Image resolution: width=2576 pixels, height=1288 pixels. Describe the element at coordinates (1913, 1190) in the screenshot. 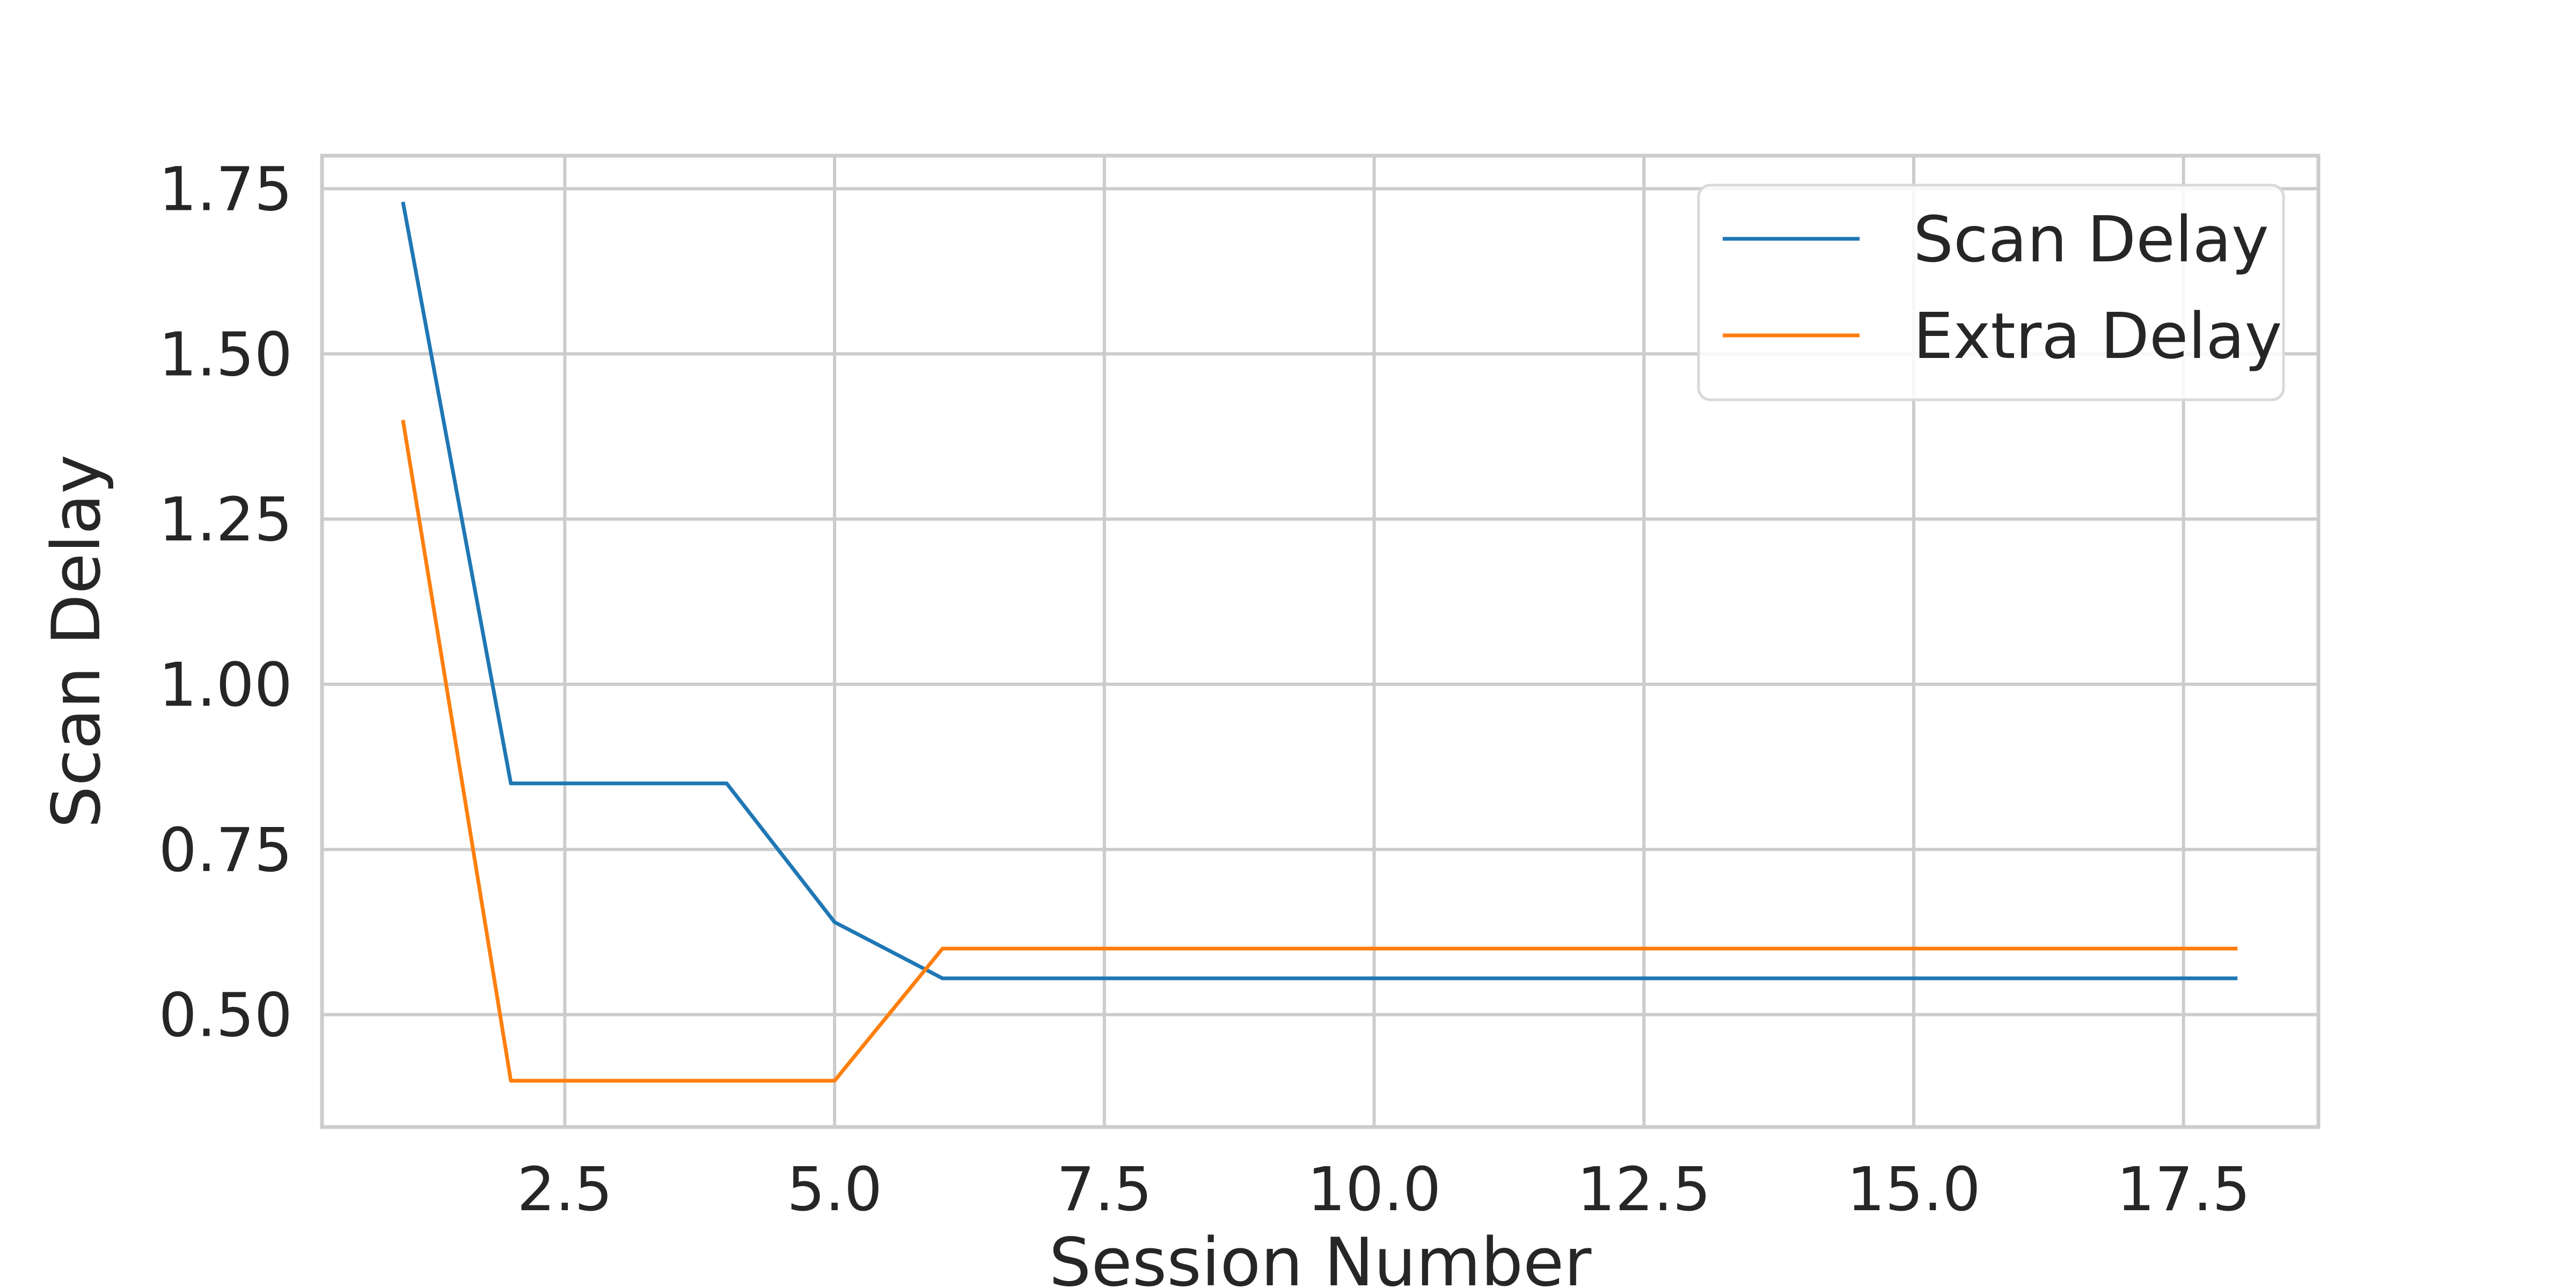

I see `x-tick-label: 15.0` at that location.